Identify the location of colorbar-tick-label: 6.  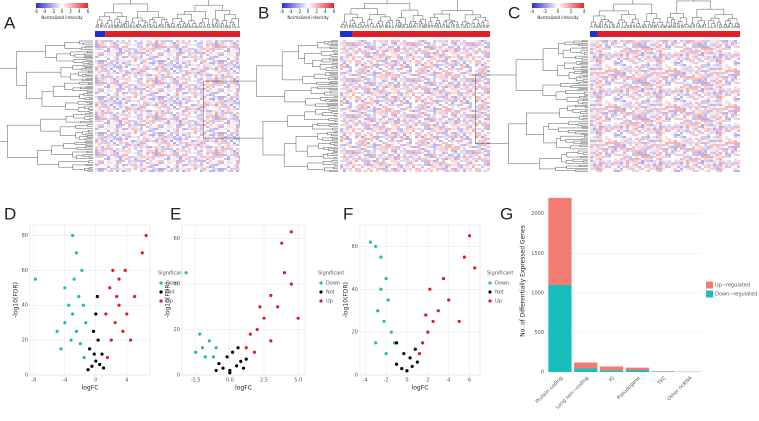
(334, 11).